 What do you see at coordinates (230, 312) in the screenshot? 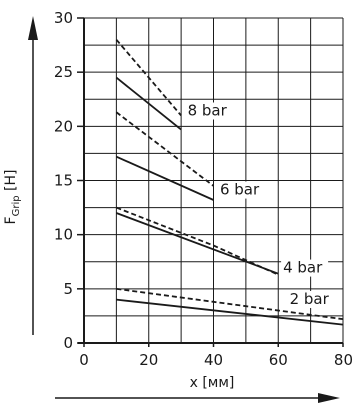
I see `series-line-2-bar-solid` at bounding box center [230, 312].